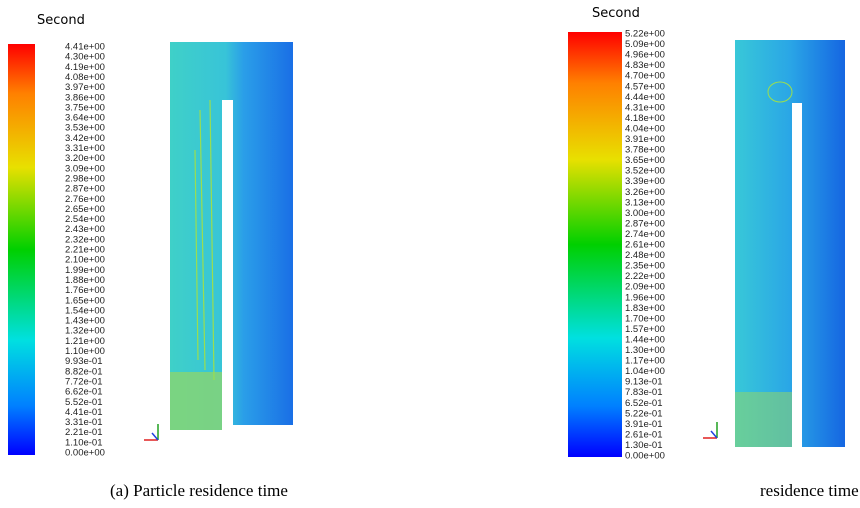  What do you see at coordinates (84, 381) in the screenshot?
I see `colorbar-label: 7.72e-01` at bounding box center [84, 381].